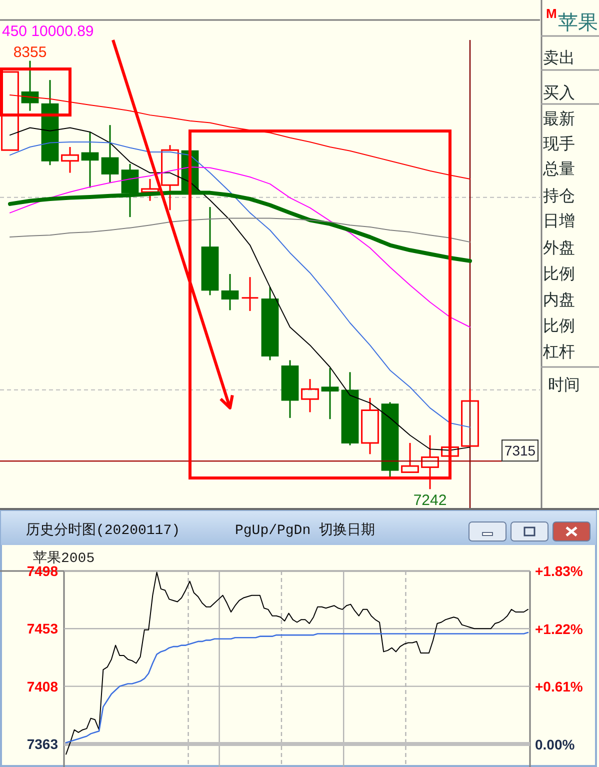 The image size is (599, 767). I want to click on text: 卖出, so click(559, 57).